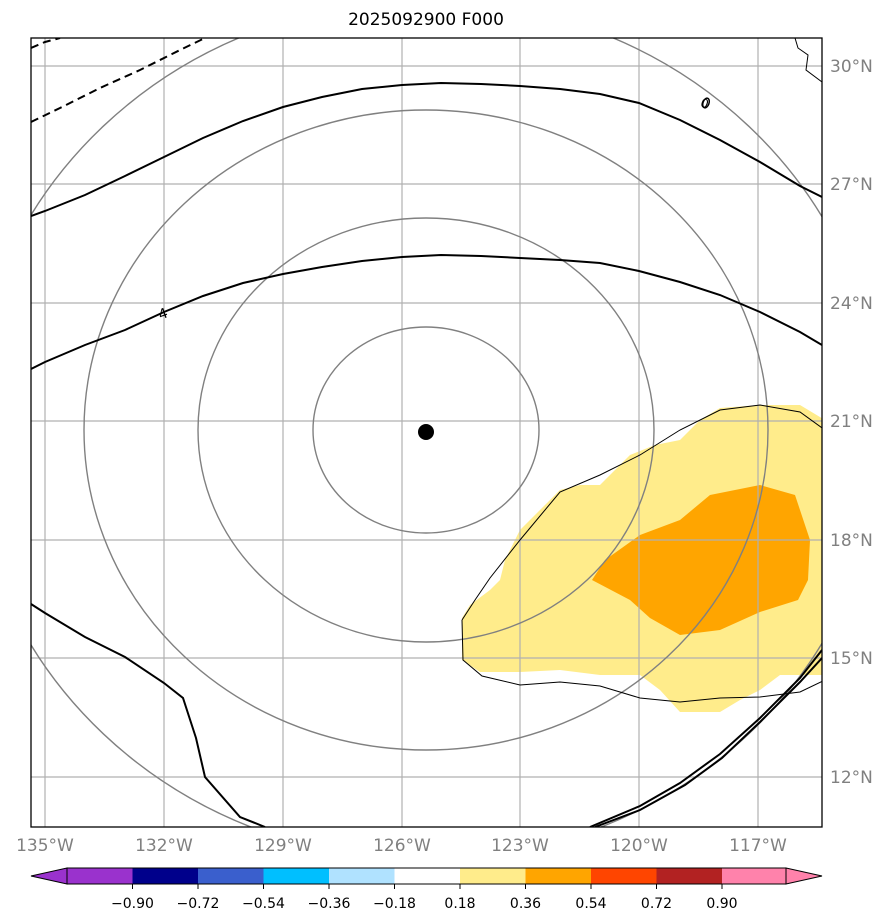 Image resolution: width=892 pixels, height=924 pixels. Describe the element at coordinates (851, 185) in the screenshot. I see `lat-label: 27°N` at that location.